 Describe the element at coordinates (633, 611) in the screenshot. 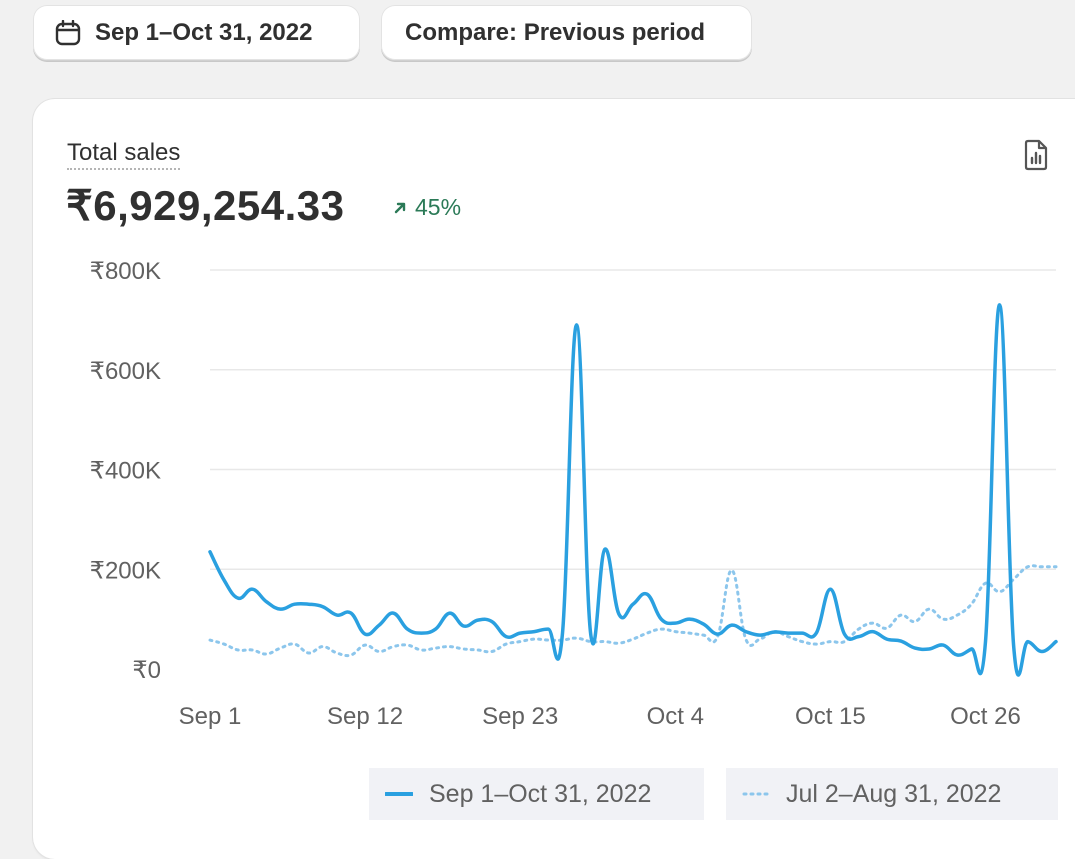

I see `series-line-comparison` at that location.